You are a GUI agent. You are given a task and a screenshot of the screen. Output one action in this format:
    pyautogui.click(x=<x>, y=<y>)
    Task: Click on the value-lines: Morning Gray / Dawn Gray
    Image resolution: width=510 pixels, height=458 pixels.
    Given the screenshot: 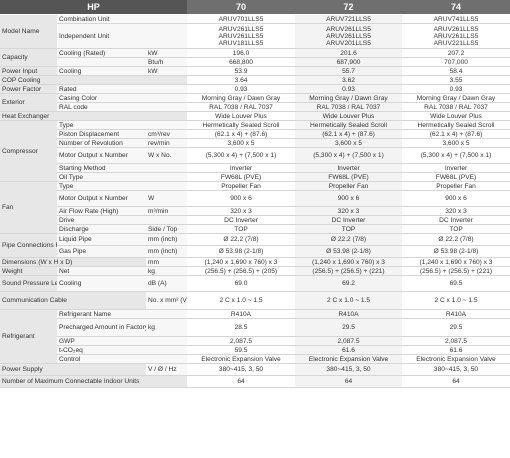 What is the action you would take?
    pyautogui.click(x=348, y=98)
    